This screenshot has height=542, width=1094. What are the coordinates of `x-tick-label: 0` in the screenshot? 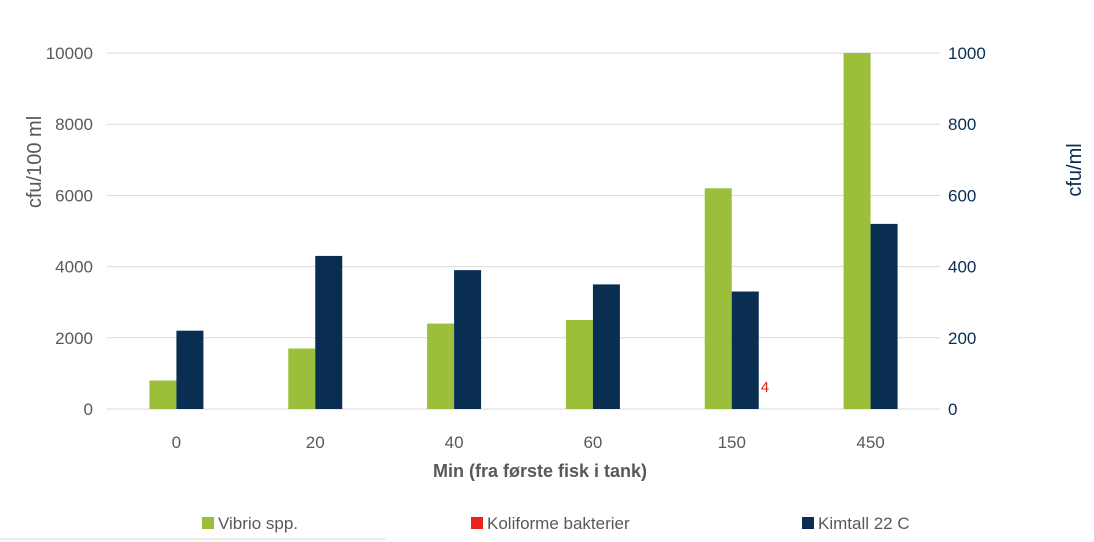 It's located at (176, 442).